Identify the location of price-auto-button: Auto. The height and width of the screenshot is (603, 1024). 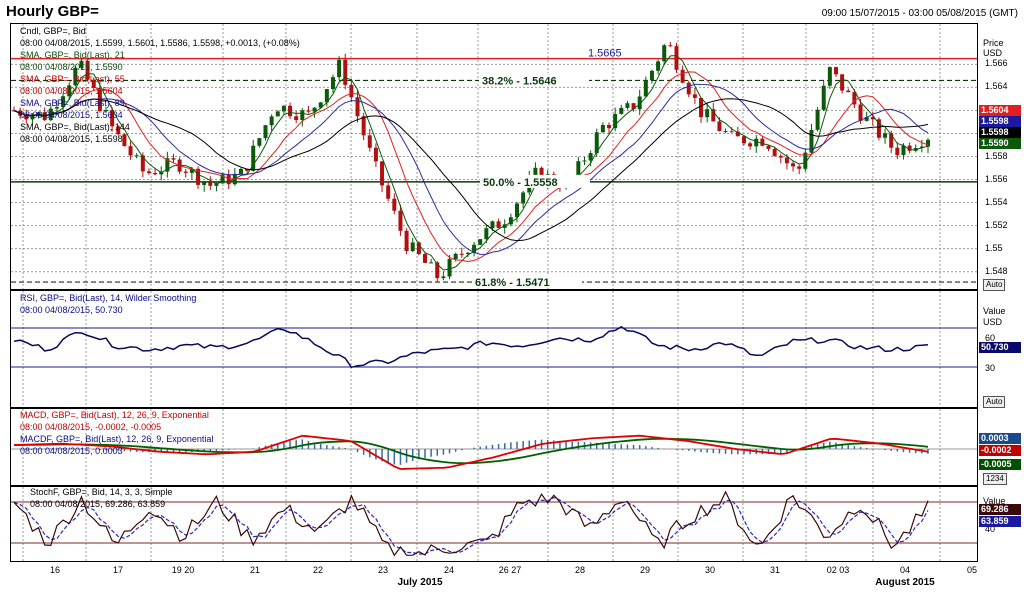
(994, 285).